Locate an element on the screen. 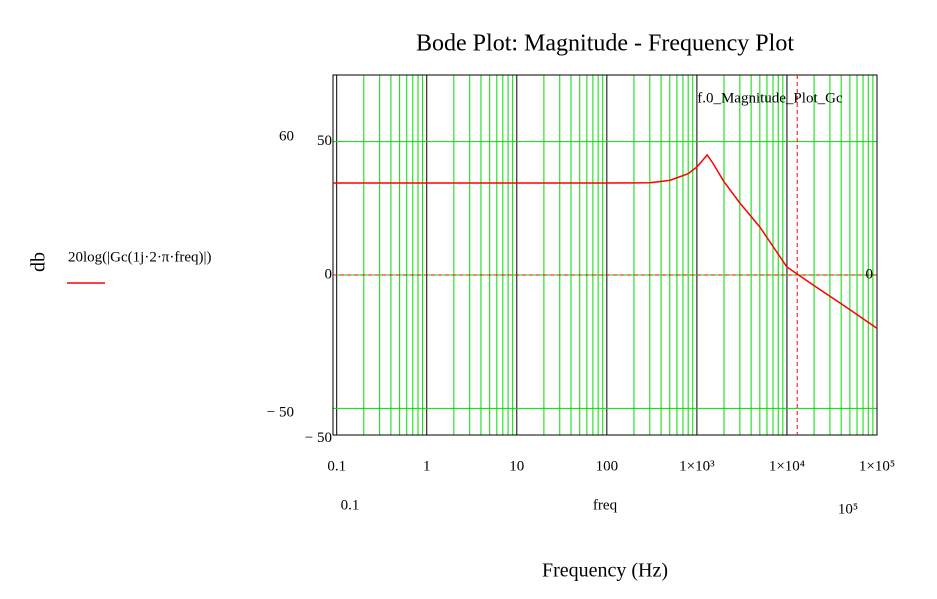  y-limit-label: 60 is located at coordinates (286, 136).